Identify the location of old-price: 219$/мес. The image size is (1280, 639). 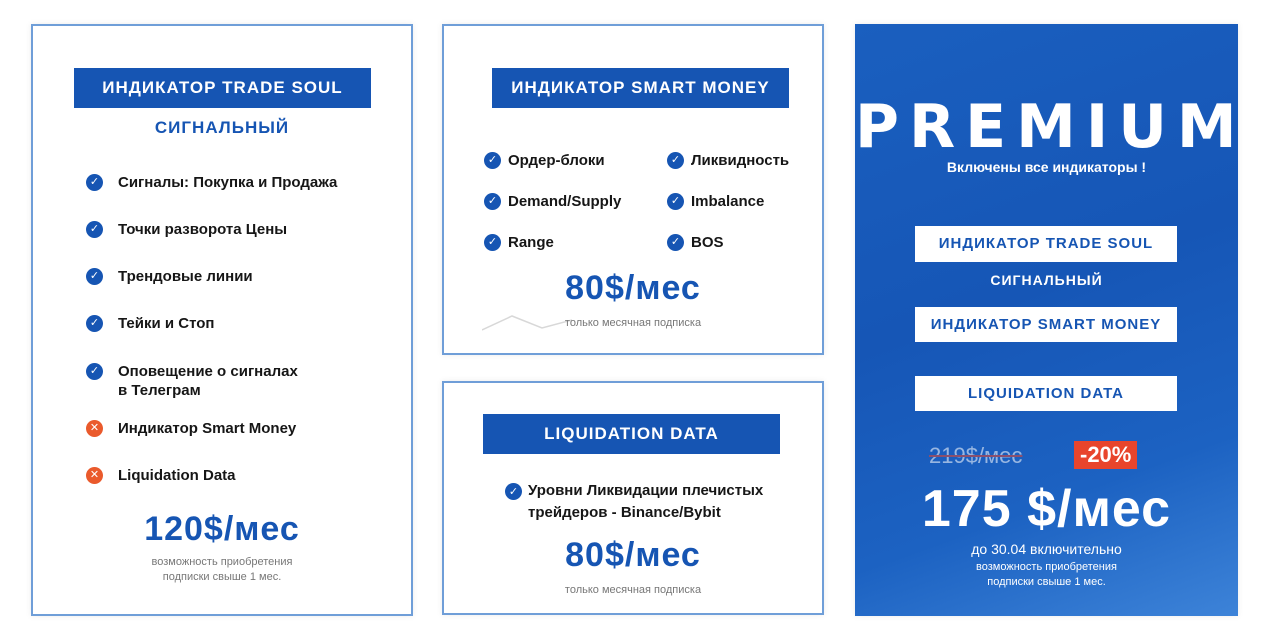
(976, 455).